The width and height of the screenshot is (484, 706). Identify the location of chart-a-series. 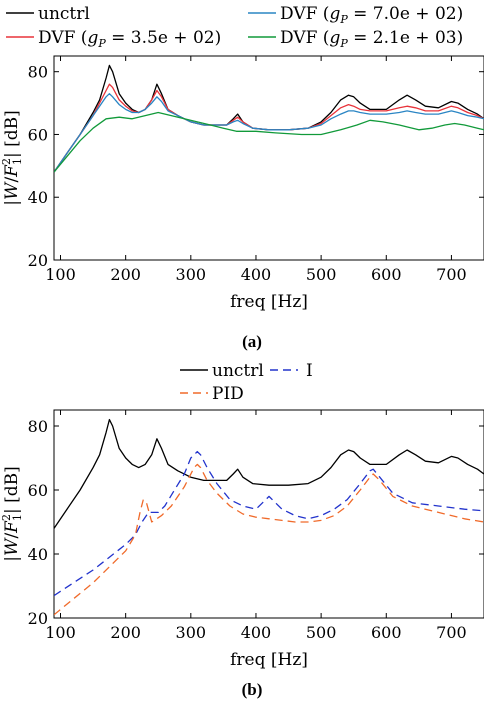
(269, 118).